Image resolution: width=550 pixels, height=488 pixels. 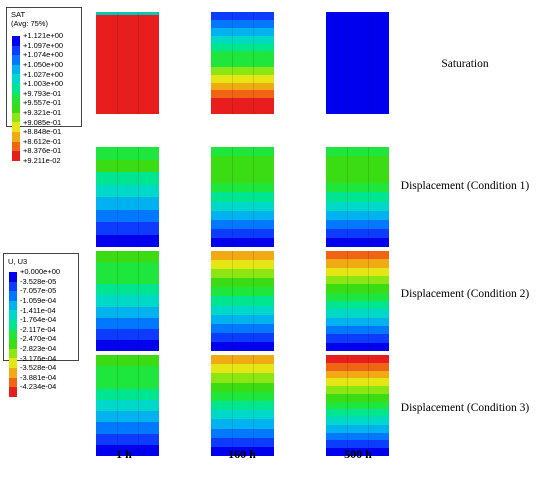 I want to click on row-label-saturation: Saturation, so click(x=465, y=64).